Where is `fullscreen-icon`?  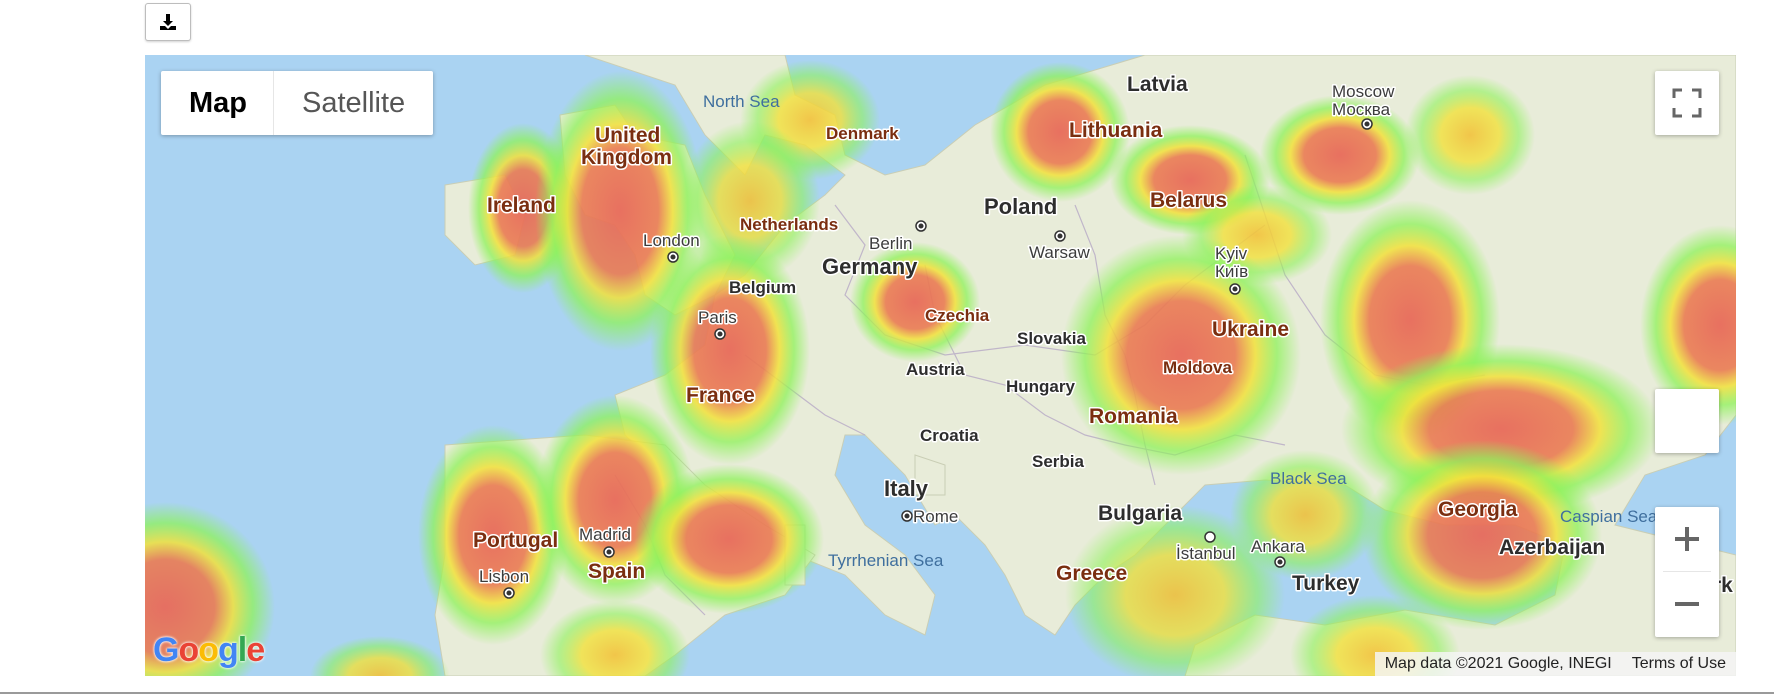 fullscreen-icon is located at coordinates (1687, 103).